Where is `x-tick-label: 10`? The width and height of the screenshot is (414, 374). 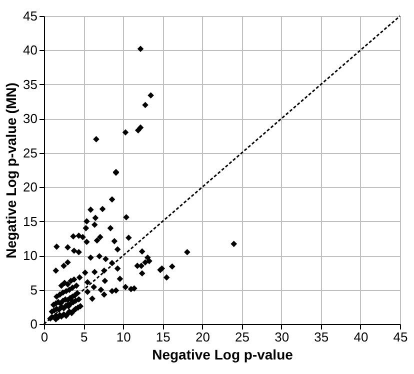
x-tick-label: 10 is located at coordinates (123, 337).